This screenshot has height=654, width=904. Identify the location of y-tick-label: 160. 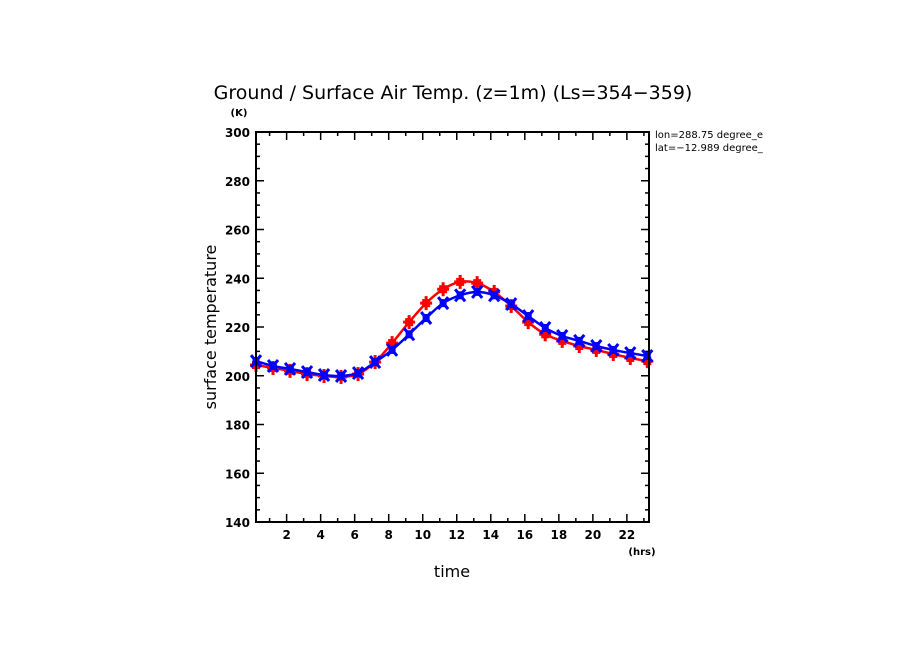
(237, 474).